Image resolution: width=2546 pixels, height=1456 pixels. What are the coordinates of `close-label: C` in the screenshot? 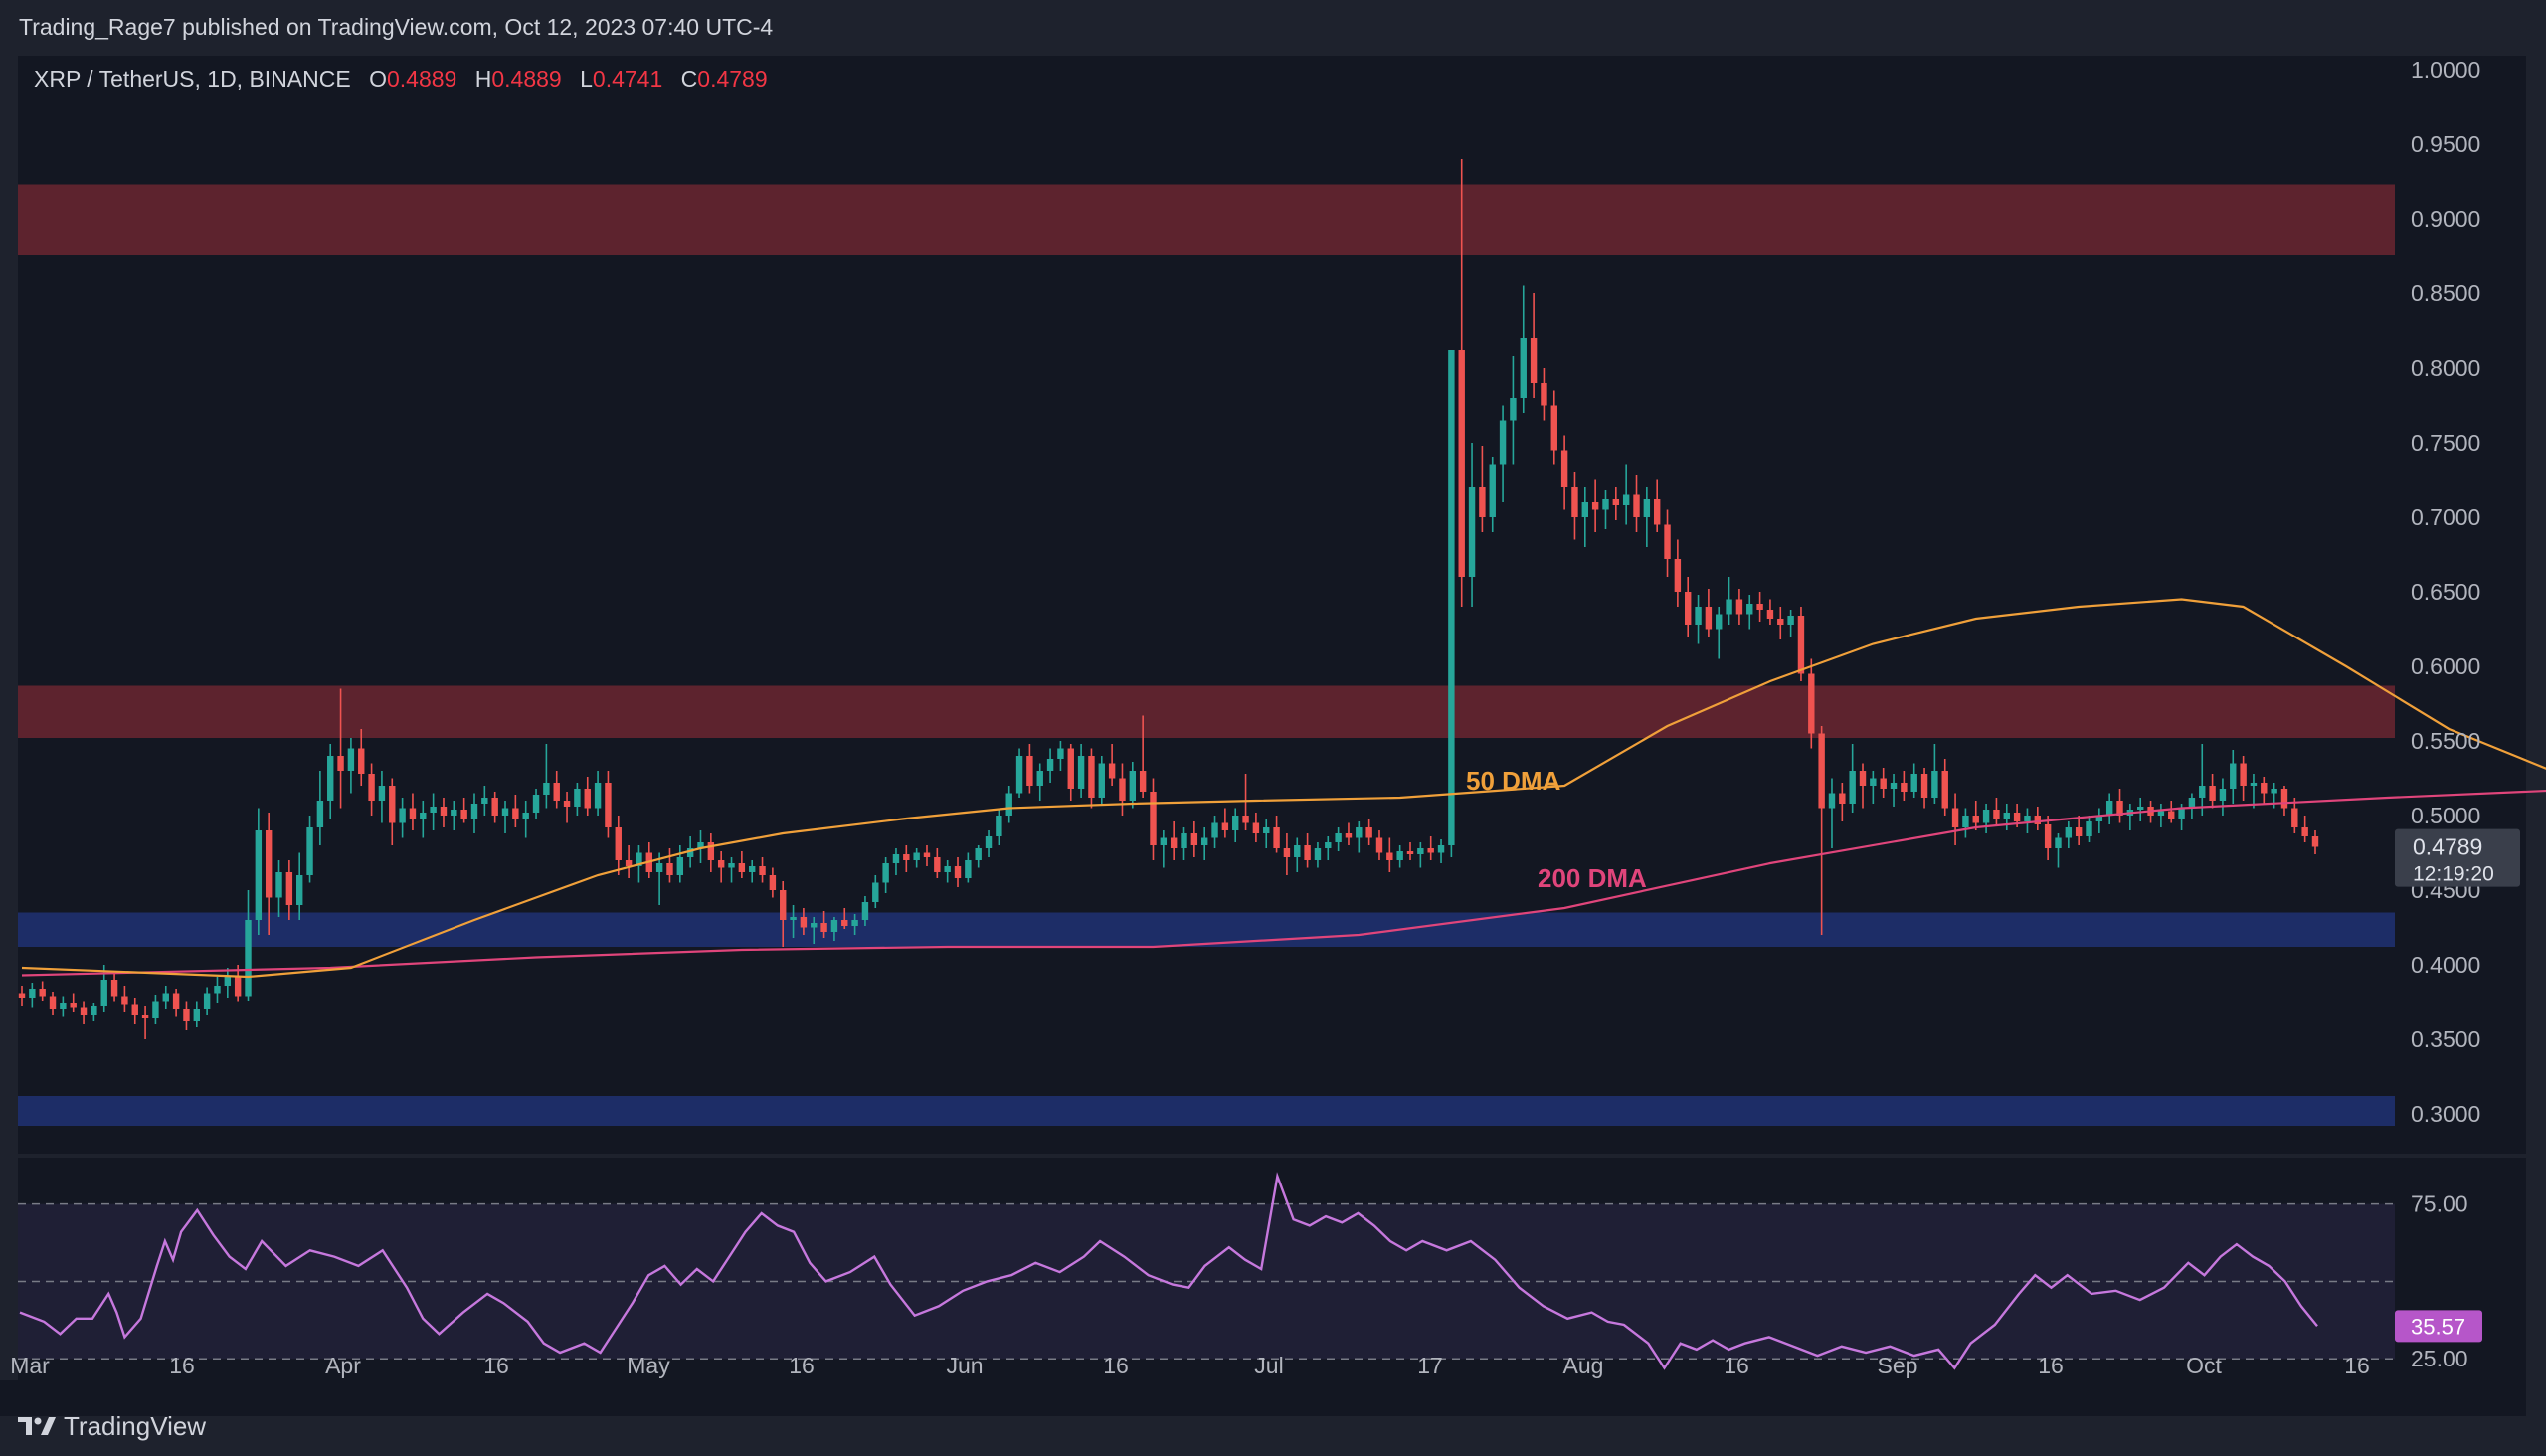 It's located at (689, 78).